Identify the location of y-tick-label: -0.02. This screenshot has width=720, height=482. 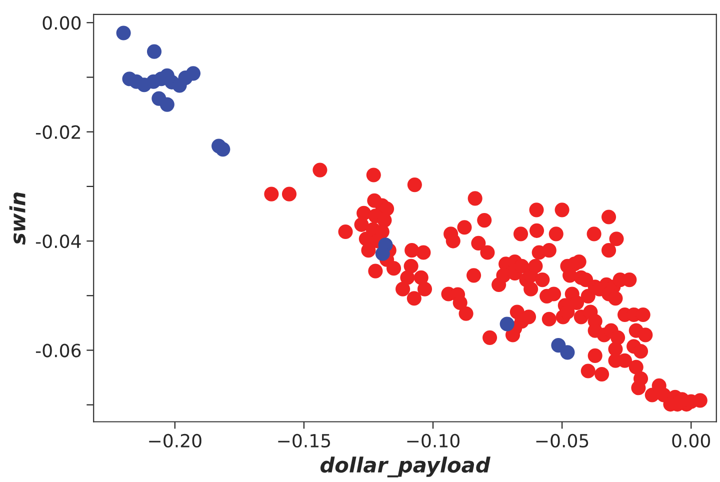
(58, 132).